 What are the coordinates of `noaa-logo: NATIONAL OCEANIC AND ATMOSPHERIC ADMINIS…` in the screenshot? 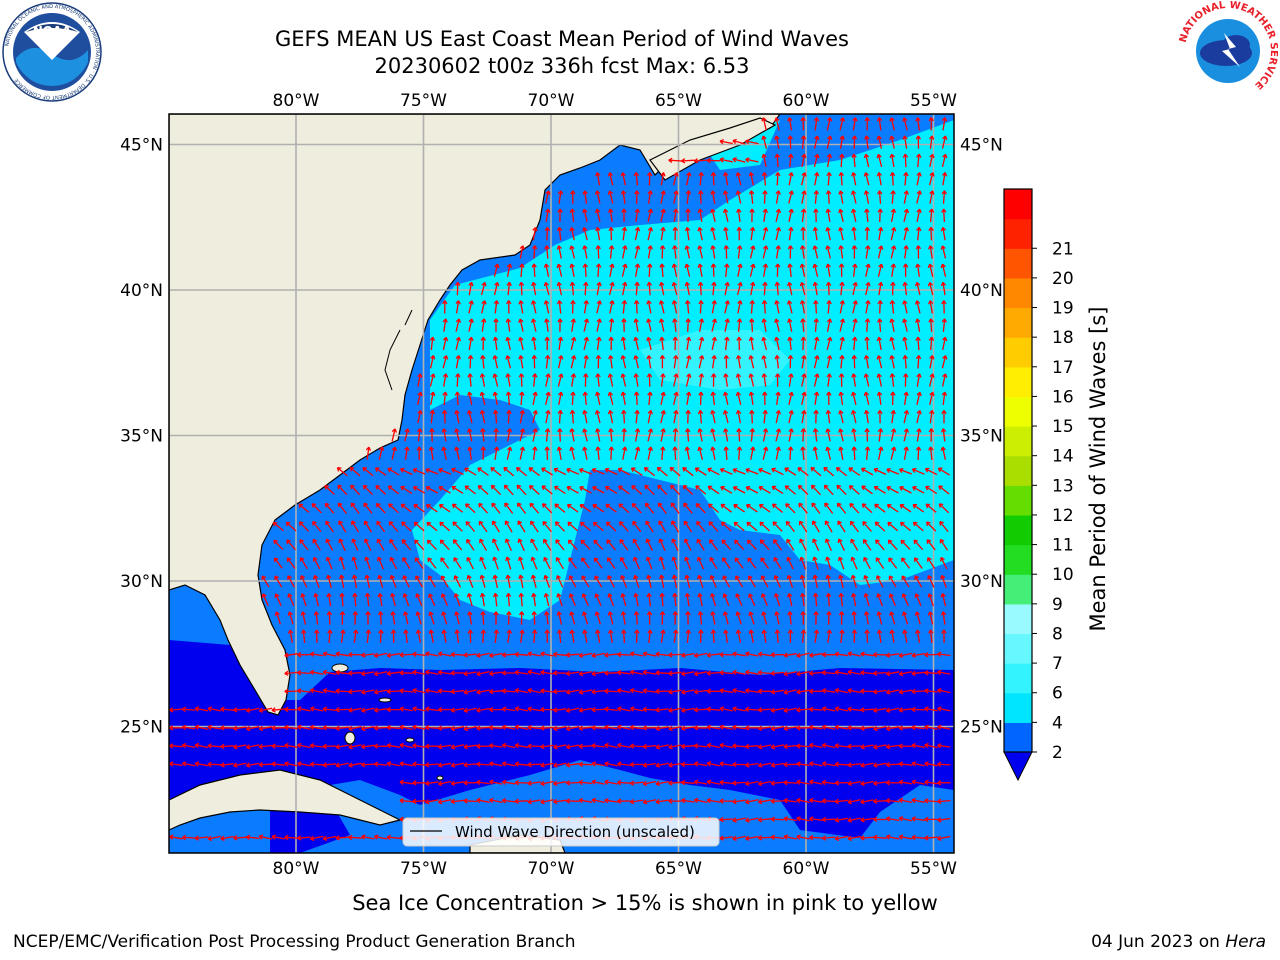 It's located at (52, 52).